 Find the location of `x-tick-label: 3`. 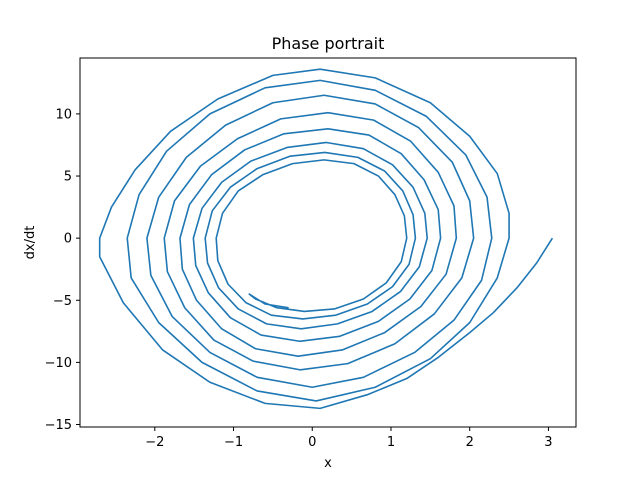

x-tick-label: 3 is located at coordinates (548, 442).